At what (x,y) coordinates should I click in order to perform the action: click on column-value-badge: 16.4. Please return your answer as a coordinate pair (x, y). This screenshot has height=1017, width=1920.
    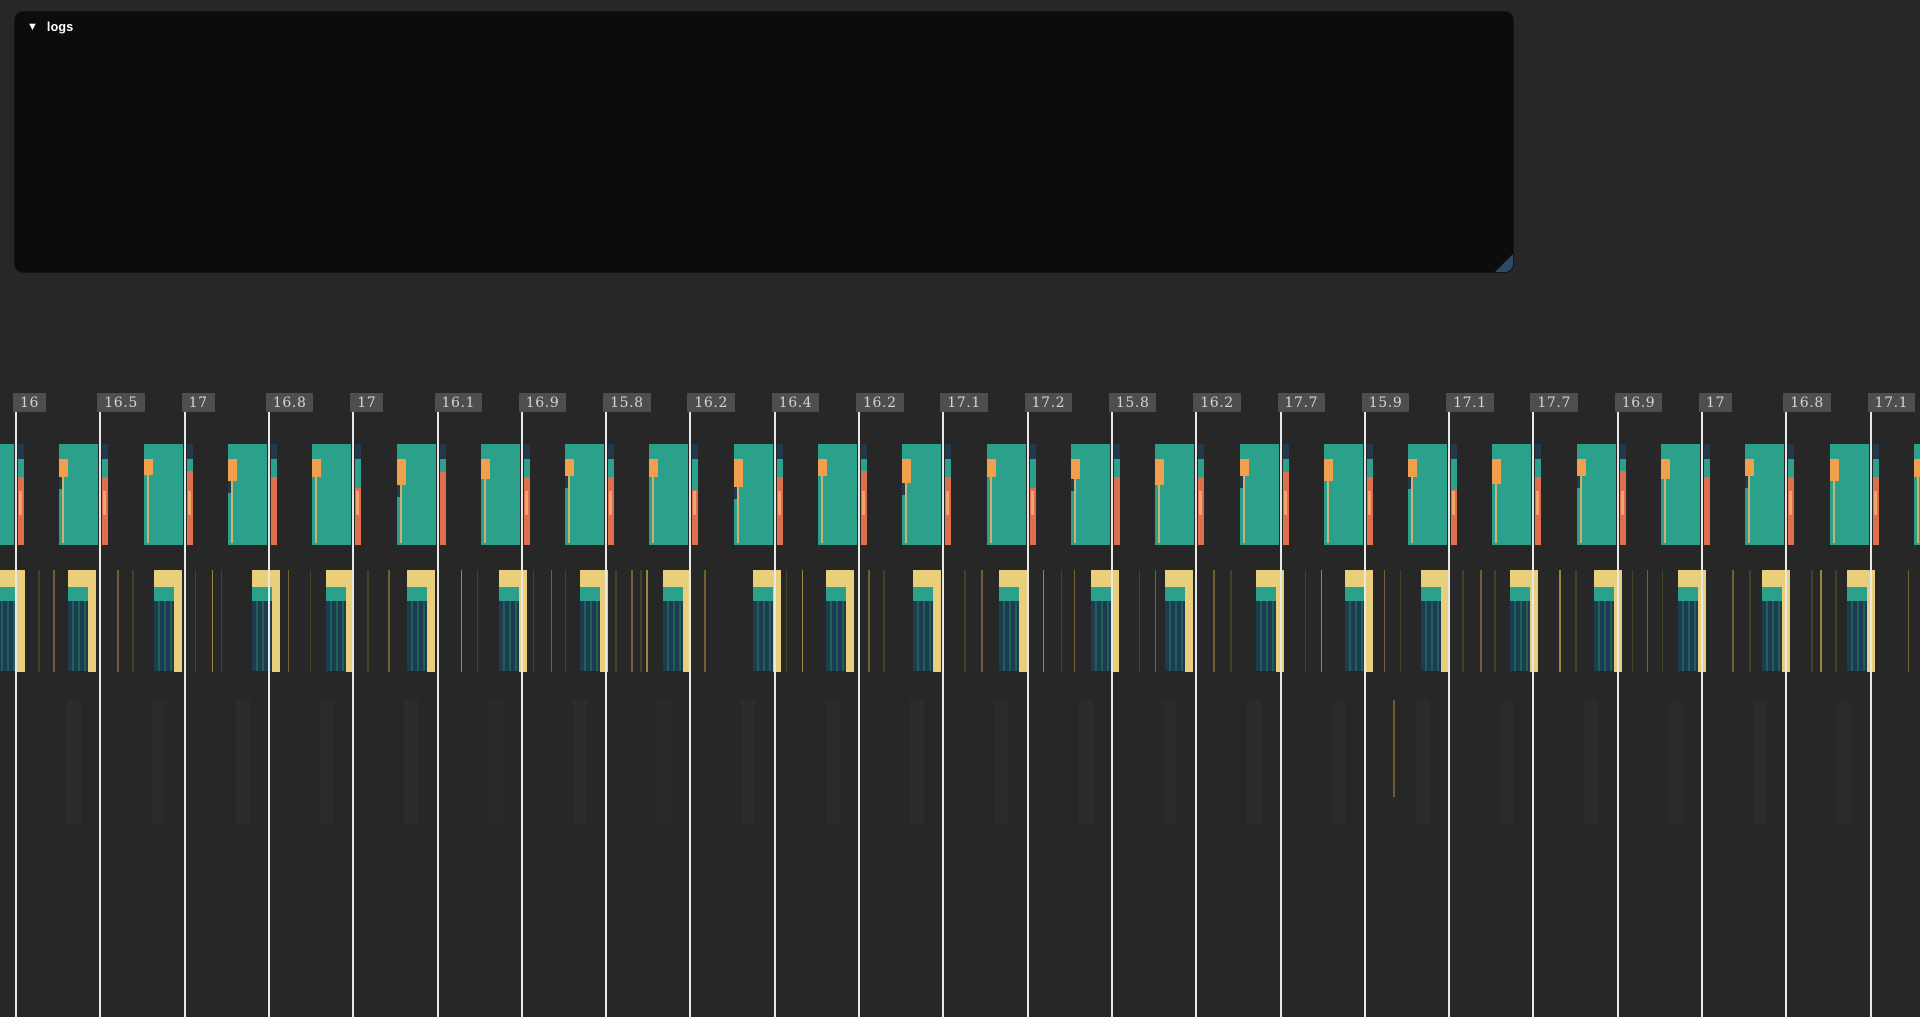
    Looking at the image, I should click on (795, 402).